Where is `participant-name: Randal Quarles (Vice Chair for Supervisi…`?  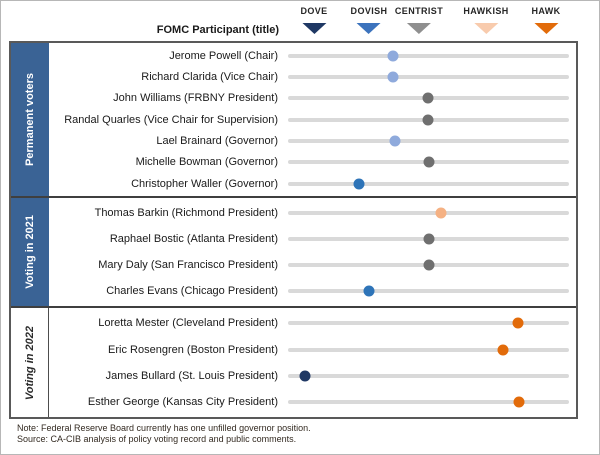 participant-name: Randal Quarles (Vice Chair for Supervisi… is located at coordinates (171, 119).